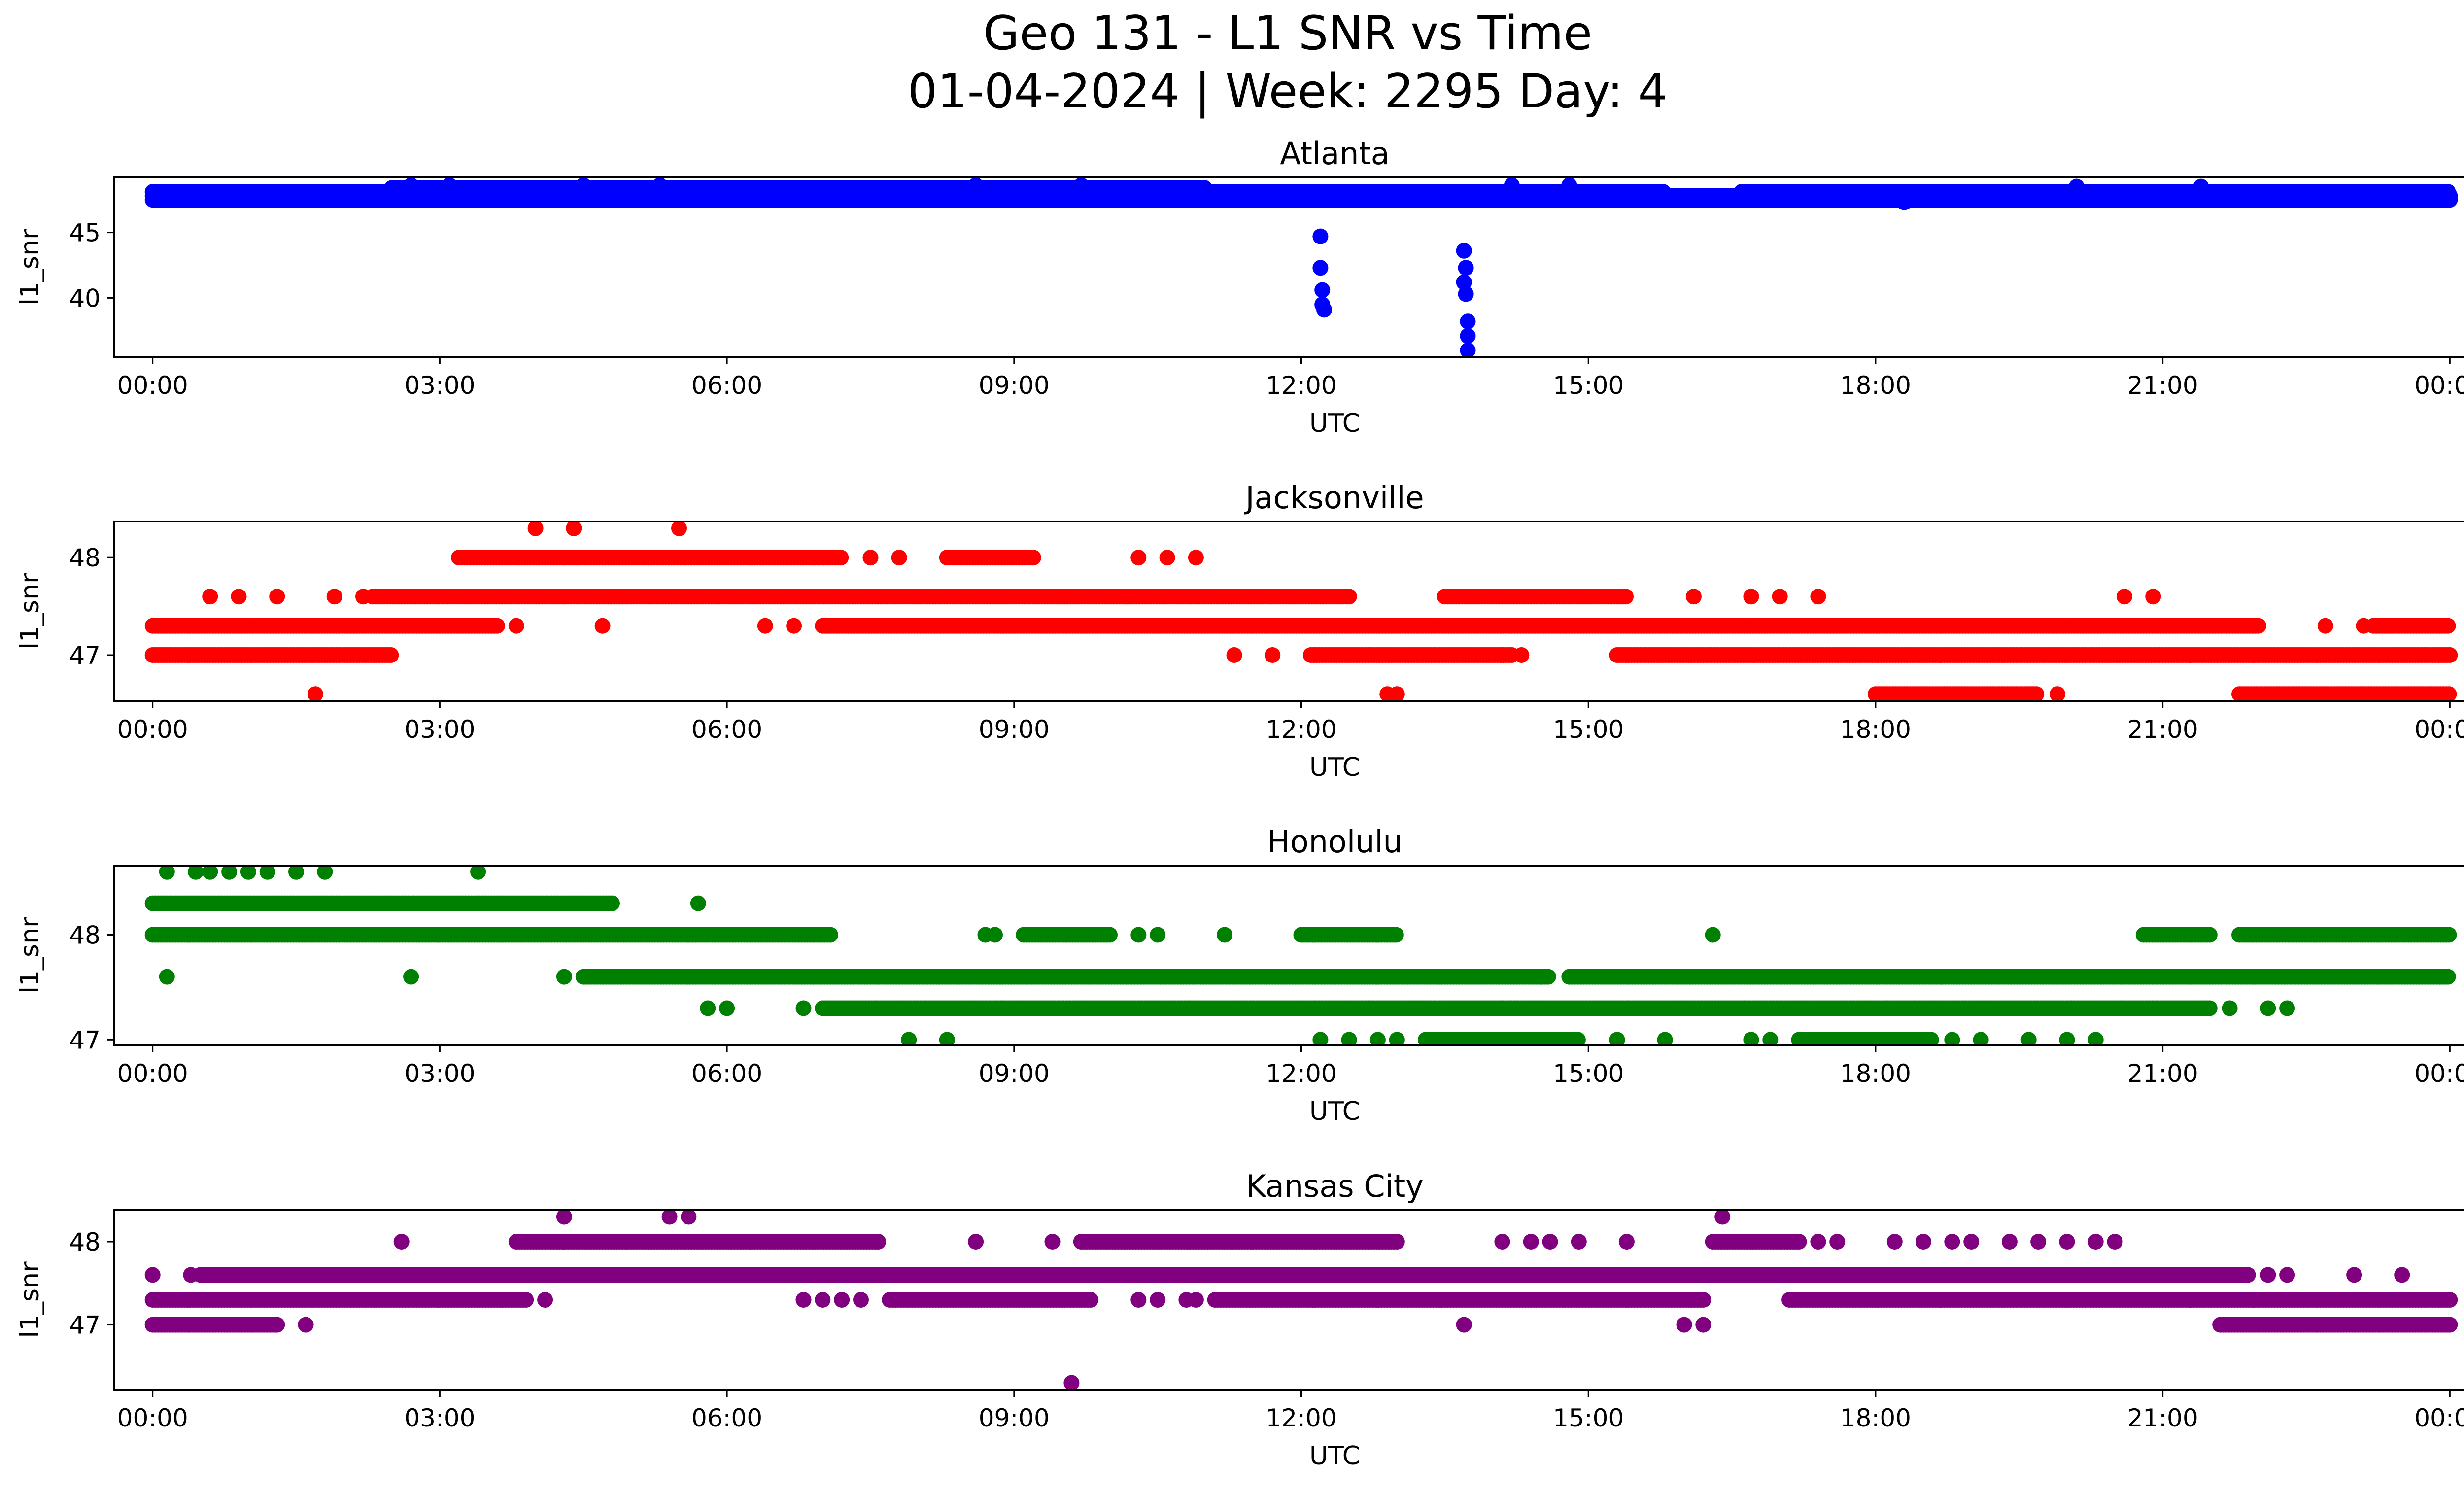 This screenshot has height=1495, width=2464. I want to click on subplot-title: Atlanta, so click(1334, 154).